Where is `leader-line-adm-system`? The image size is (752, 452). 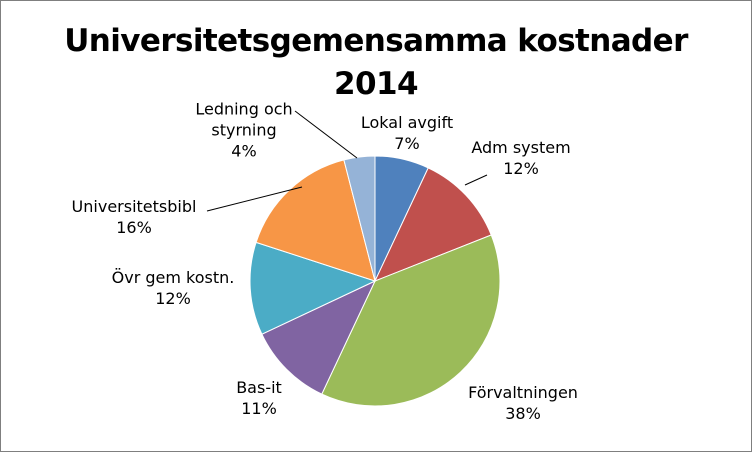 leader-line-adm-system is located at coordinates (476, 180).